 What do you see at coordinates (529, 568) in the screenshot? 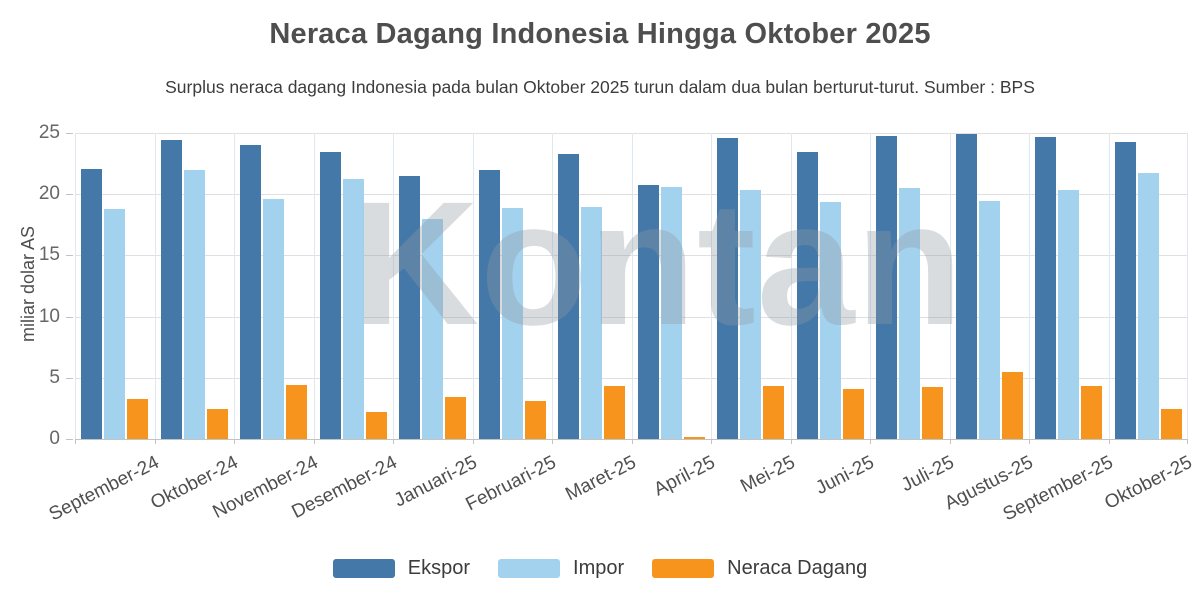
I see `legend-swatch-impor` at bounding box center [529, 568].